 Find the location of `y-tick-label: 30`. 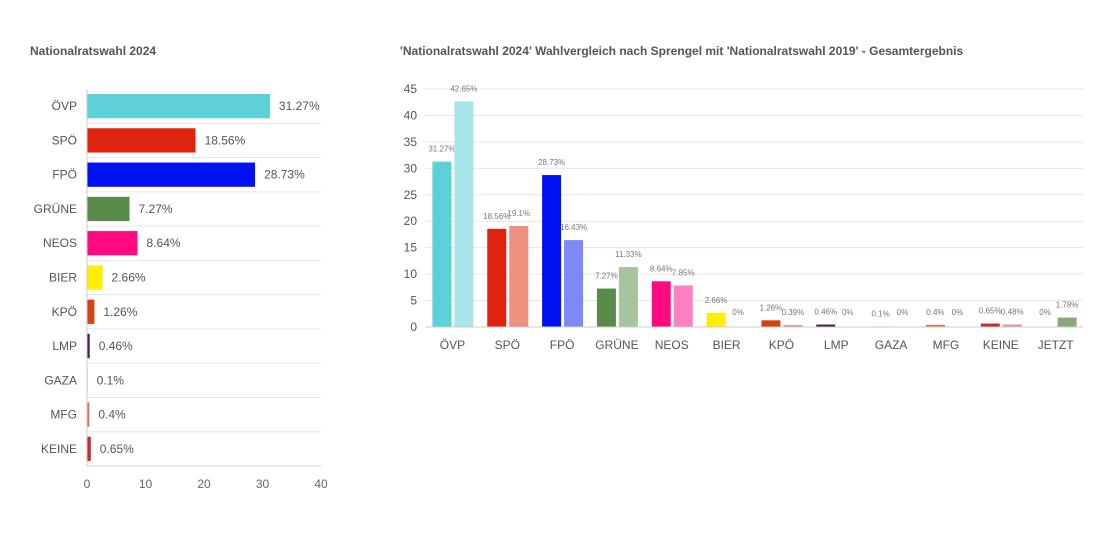

y-tick-label: 30 is located at coordinates (411, 168).